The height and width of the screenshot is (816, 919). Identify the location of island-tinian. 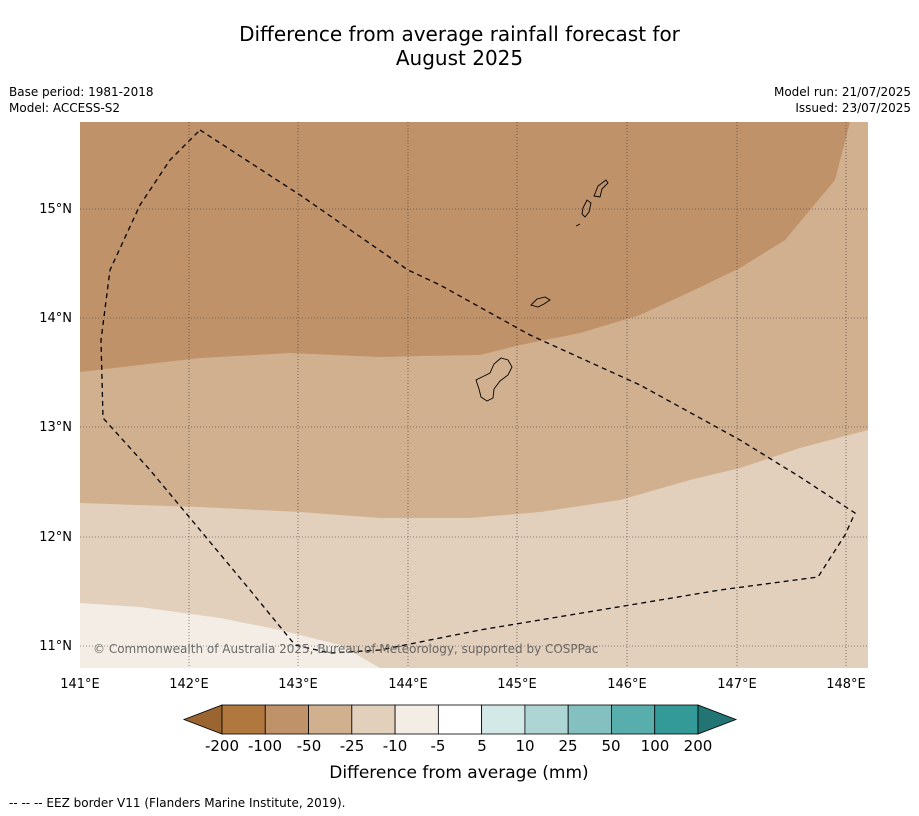
(586, 208).